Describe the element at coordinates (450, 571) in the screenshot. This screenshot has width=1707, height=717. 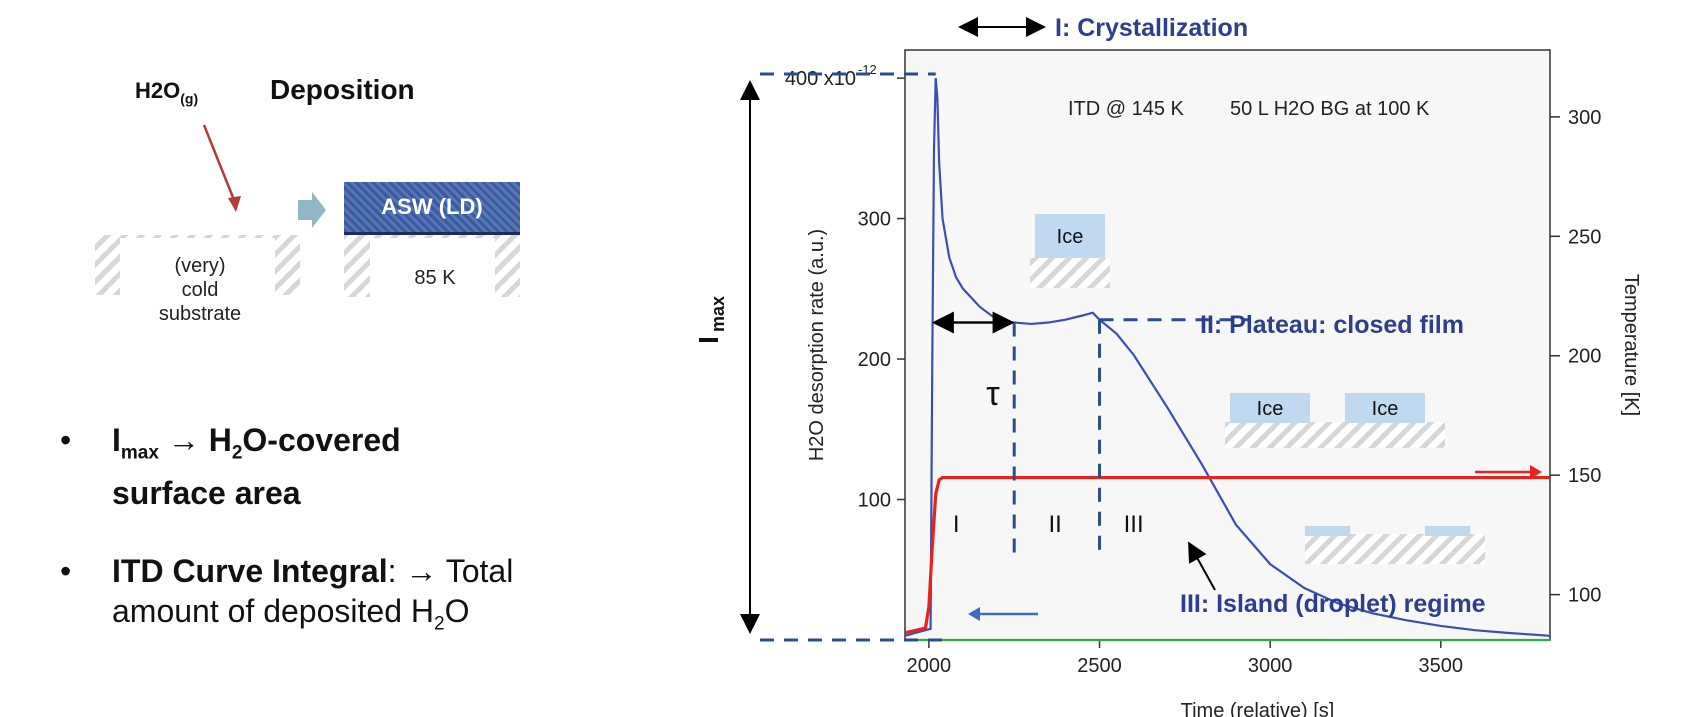
I see `total-text: : → Total` at that location.